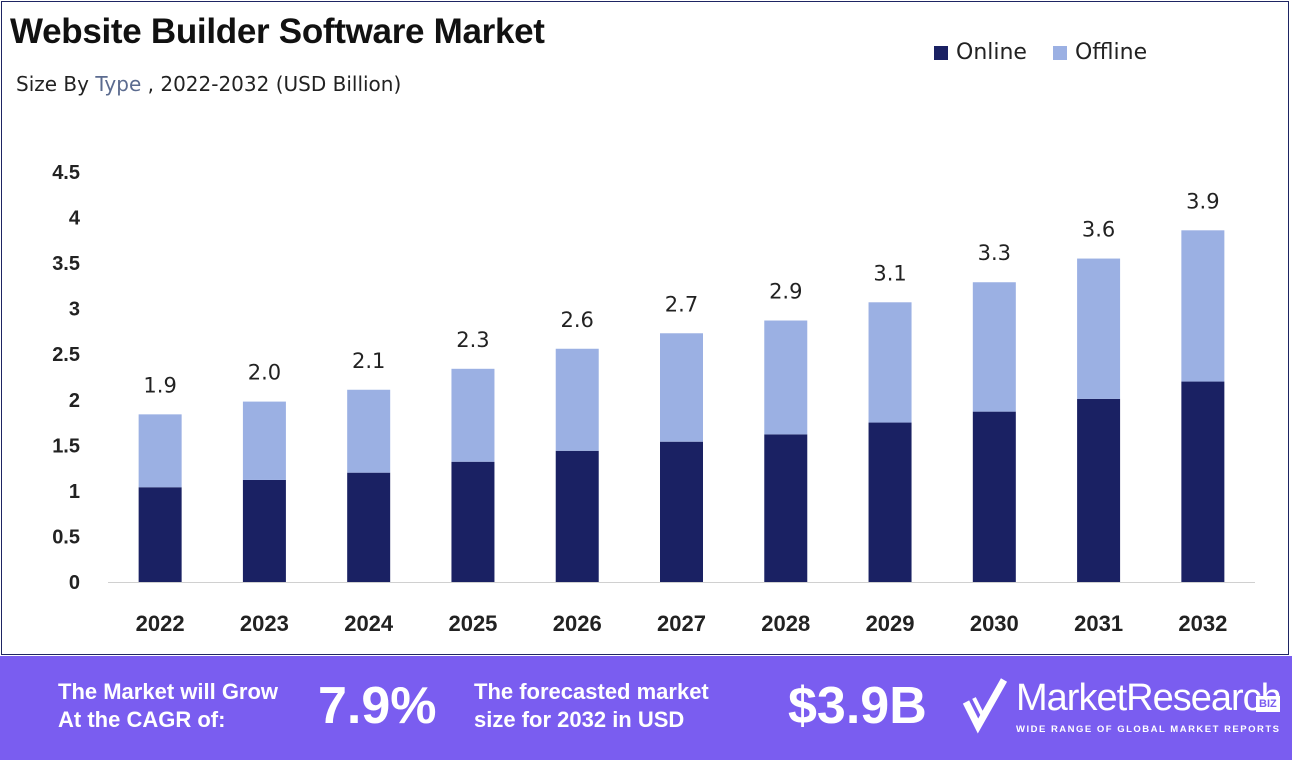  Describe the element at coordinates (1098, 230) in the screenshot. I see `data-label-total: 3.6` at that location.